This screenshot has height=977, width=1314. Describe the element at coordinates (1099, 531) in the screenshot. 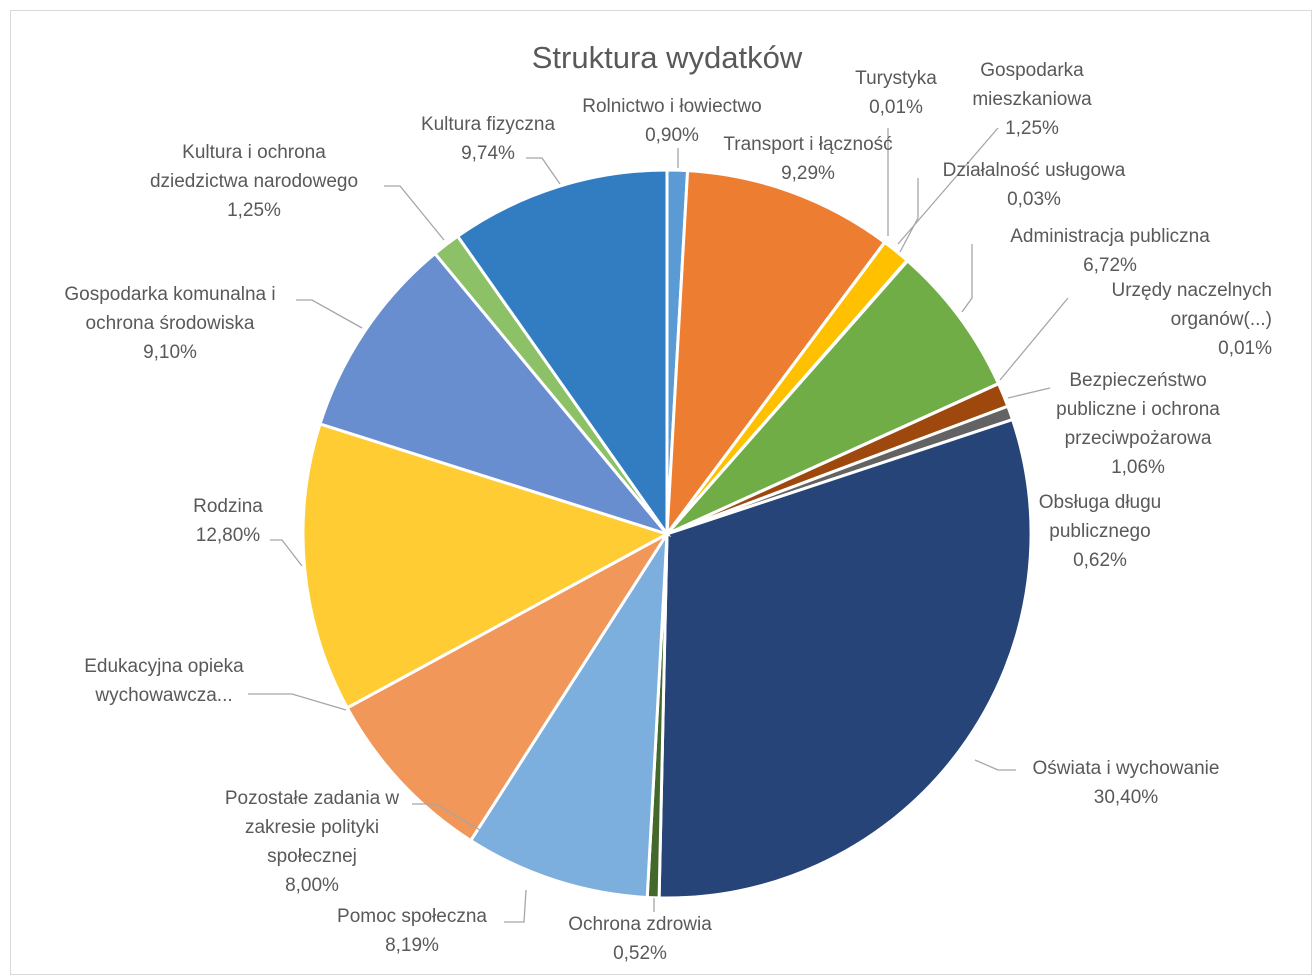

I see `data-label-category-8-1: publicznego` at that location.